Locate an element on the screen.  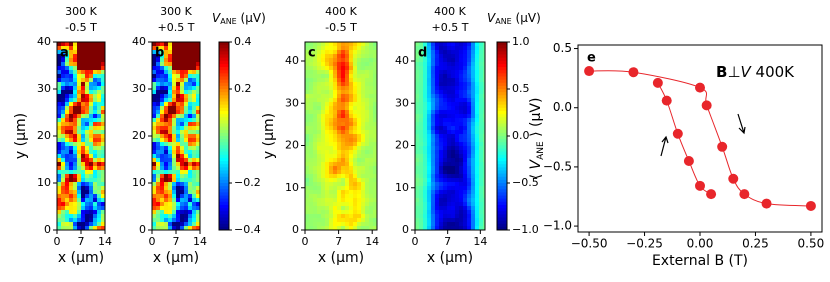
panel-title: +0.5 T is located at coordinates (450, 27).